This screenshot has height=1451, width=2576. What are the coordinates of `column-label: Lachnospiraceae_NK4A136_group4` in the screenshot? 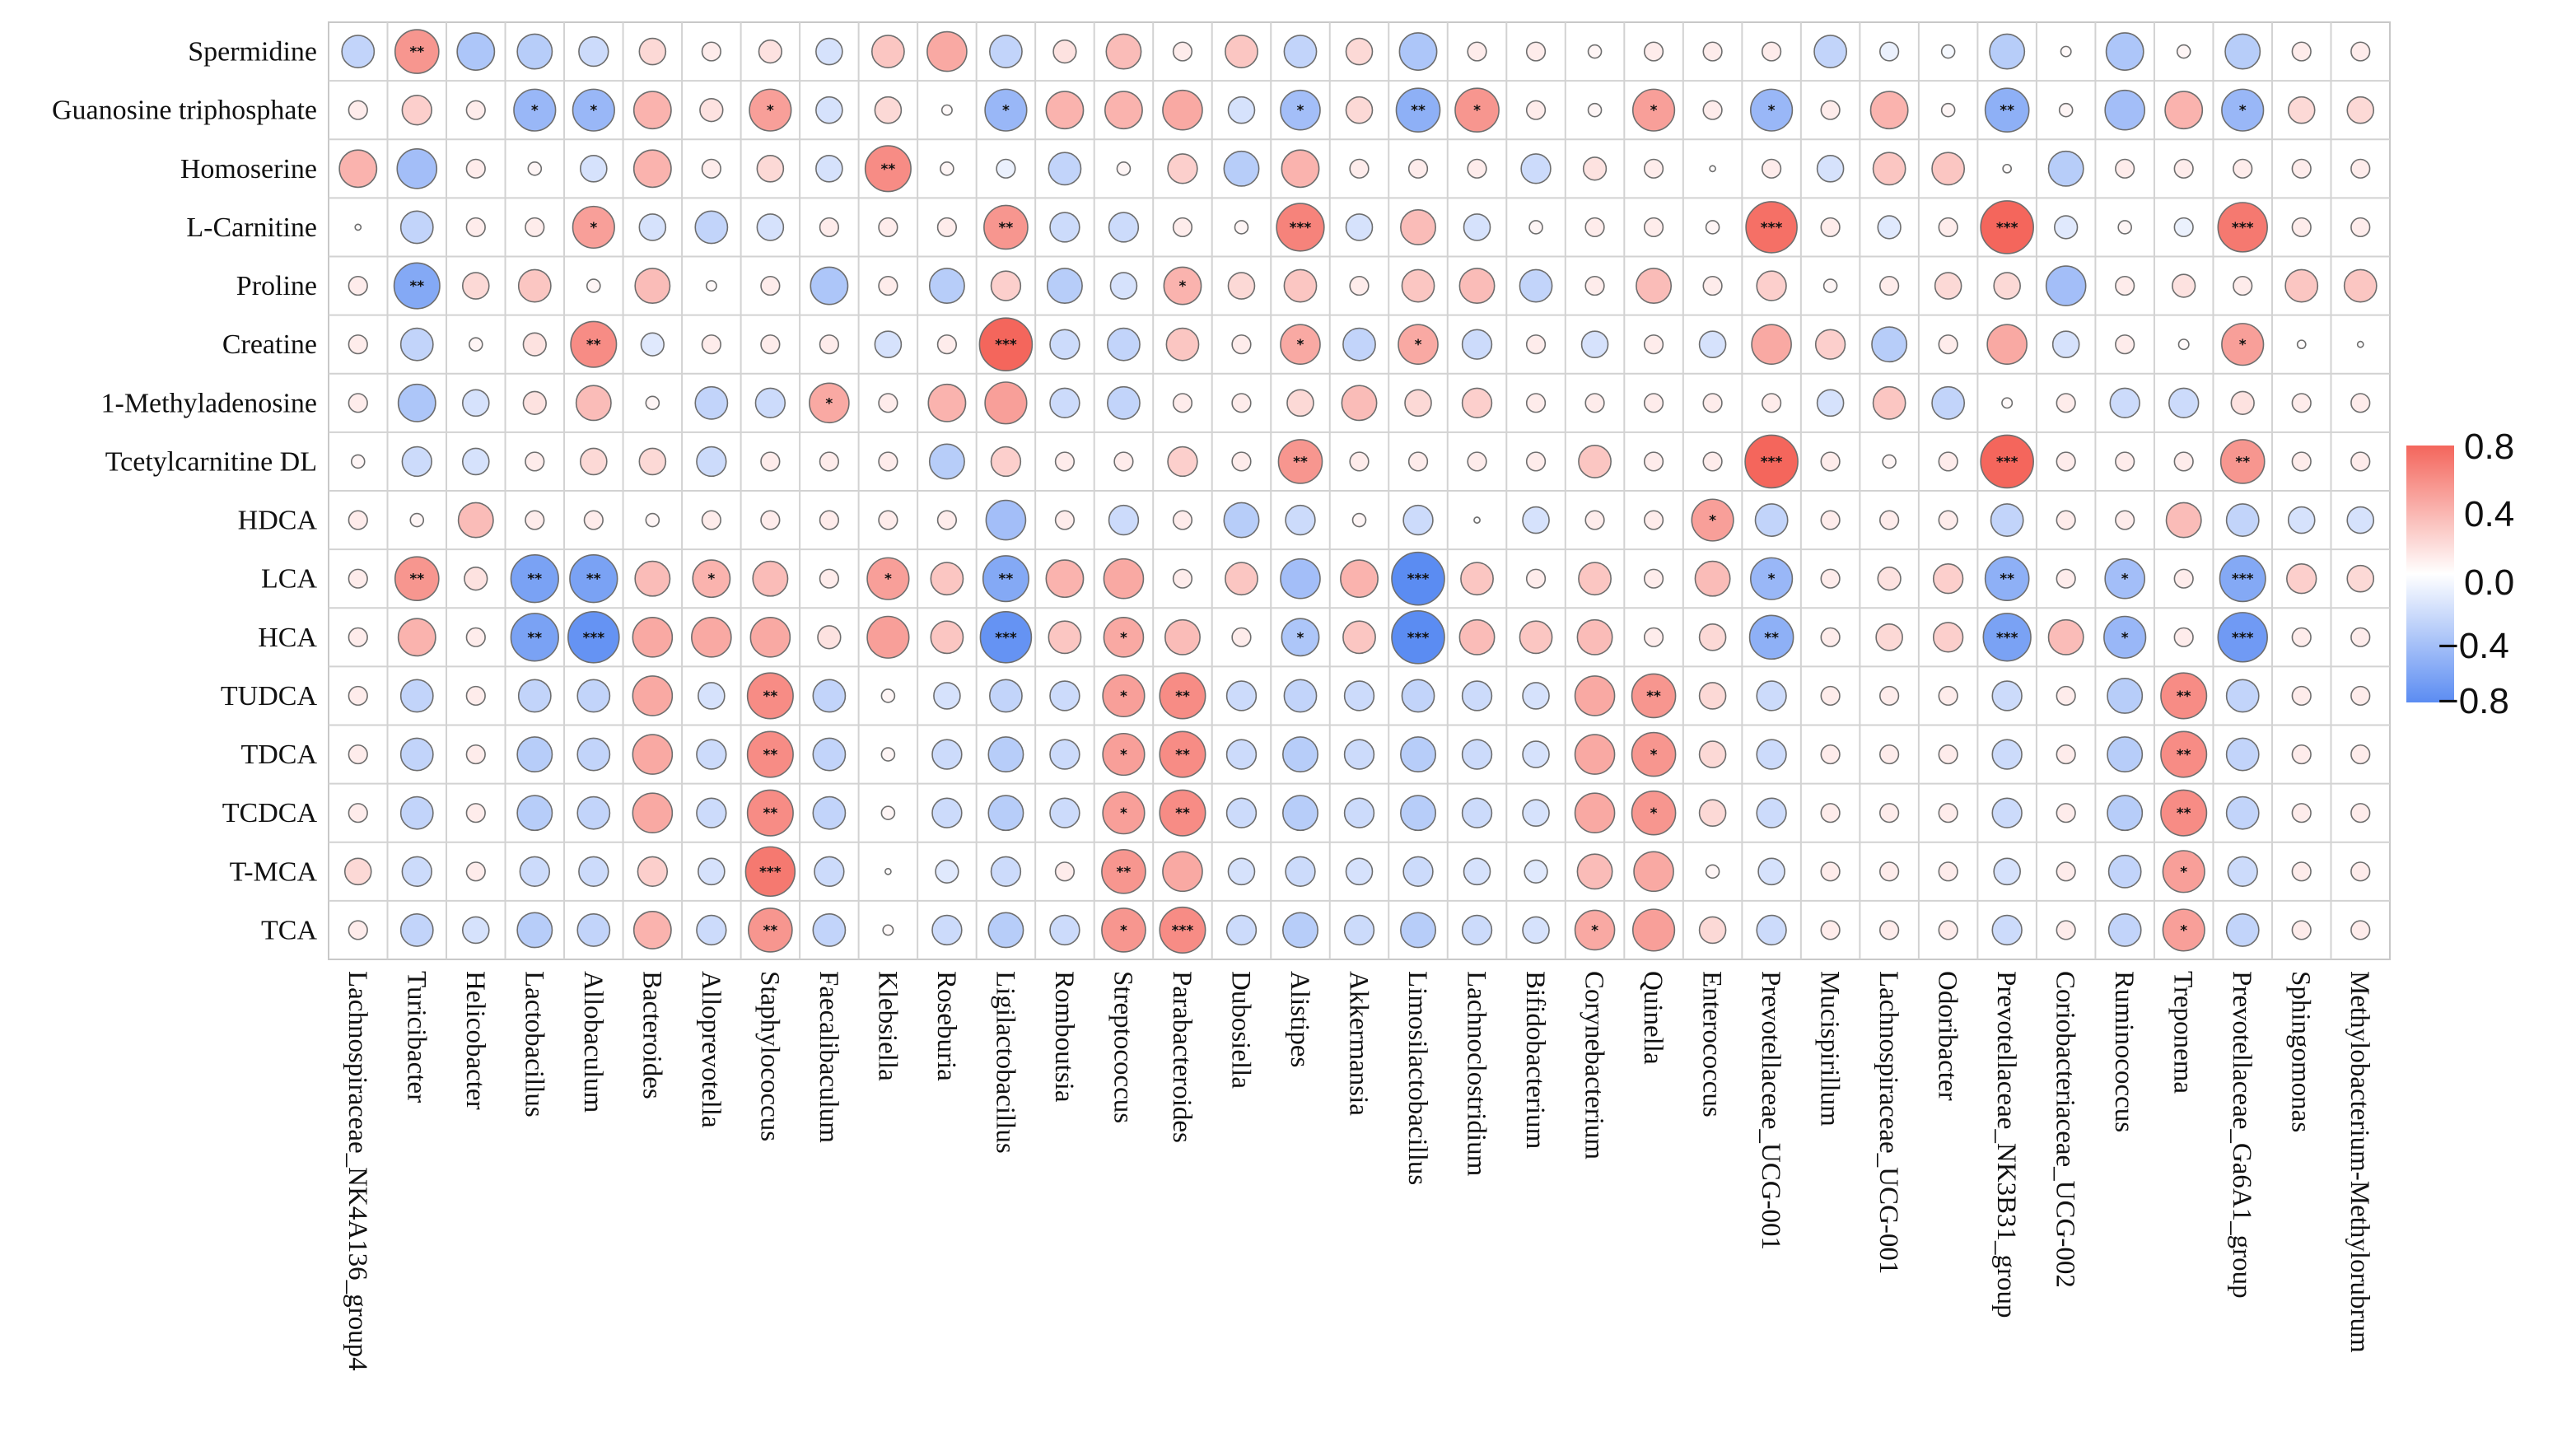 It's located at (357, 1171).